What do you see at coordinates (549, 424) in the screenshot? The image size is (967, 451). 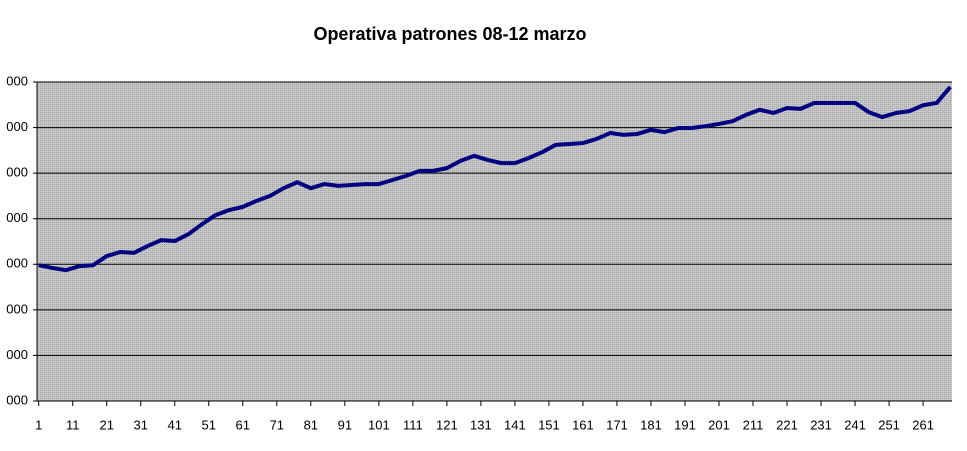 I see `x-tick-label: 151` at bounding box center [549, 424].